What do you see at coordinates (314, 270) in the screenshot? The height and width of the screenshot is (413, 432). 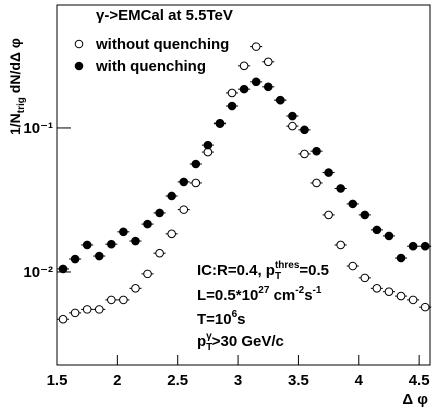 I see `annotation-part: =0.5` at bounding box center [314, 270].